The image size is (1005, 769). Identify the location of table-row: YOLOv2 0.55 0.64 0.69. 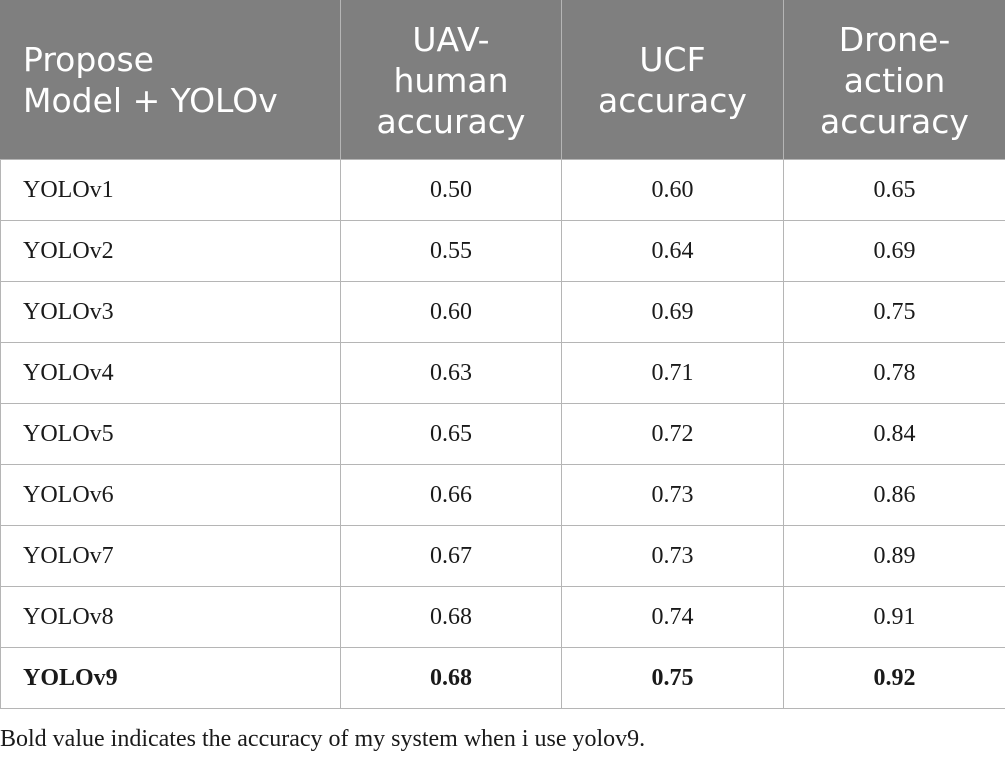
(502, 251).